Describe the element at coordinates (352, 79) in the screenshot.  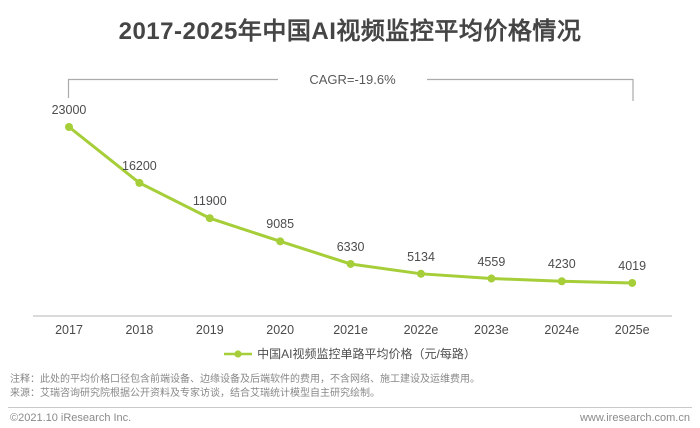
I see `cagr-annotation: CAGR=-19.6%` at that location.